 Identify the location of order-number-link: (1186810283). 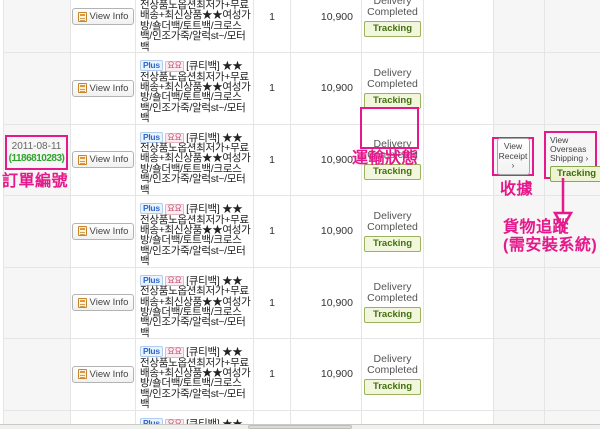
(36, 158).